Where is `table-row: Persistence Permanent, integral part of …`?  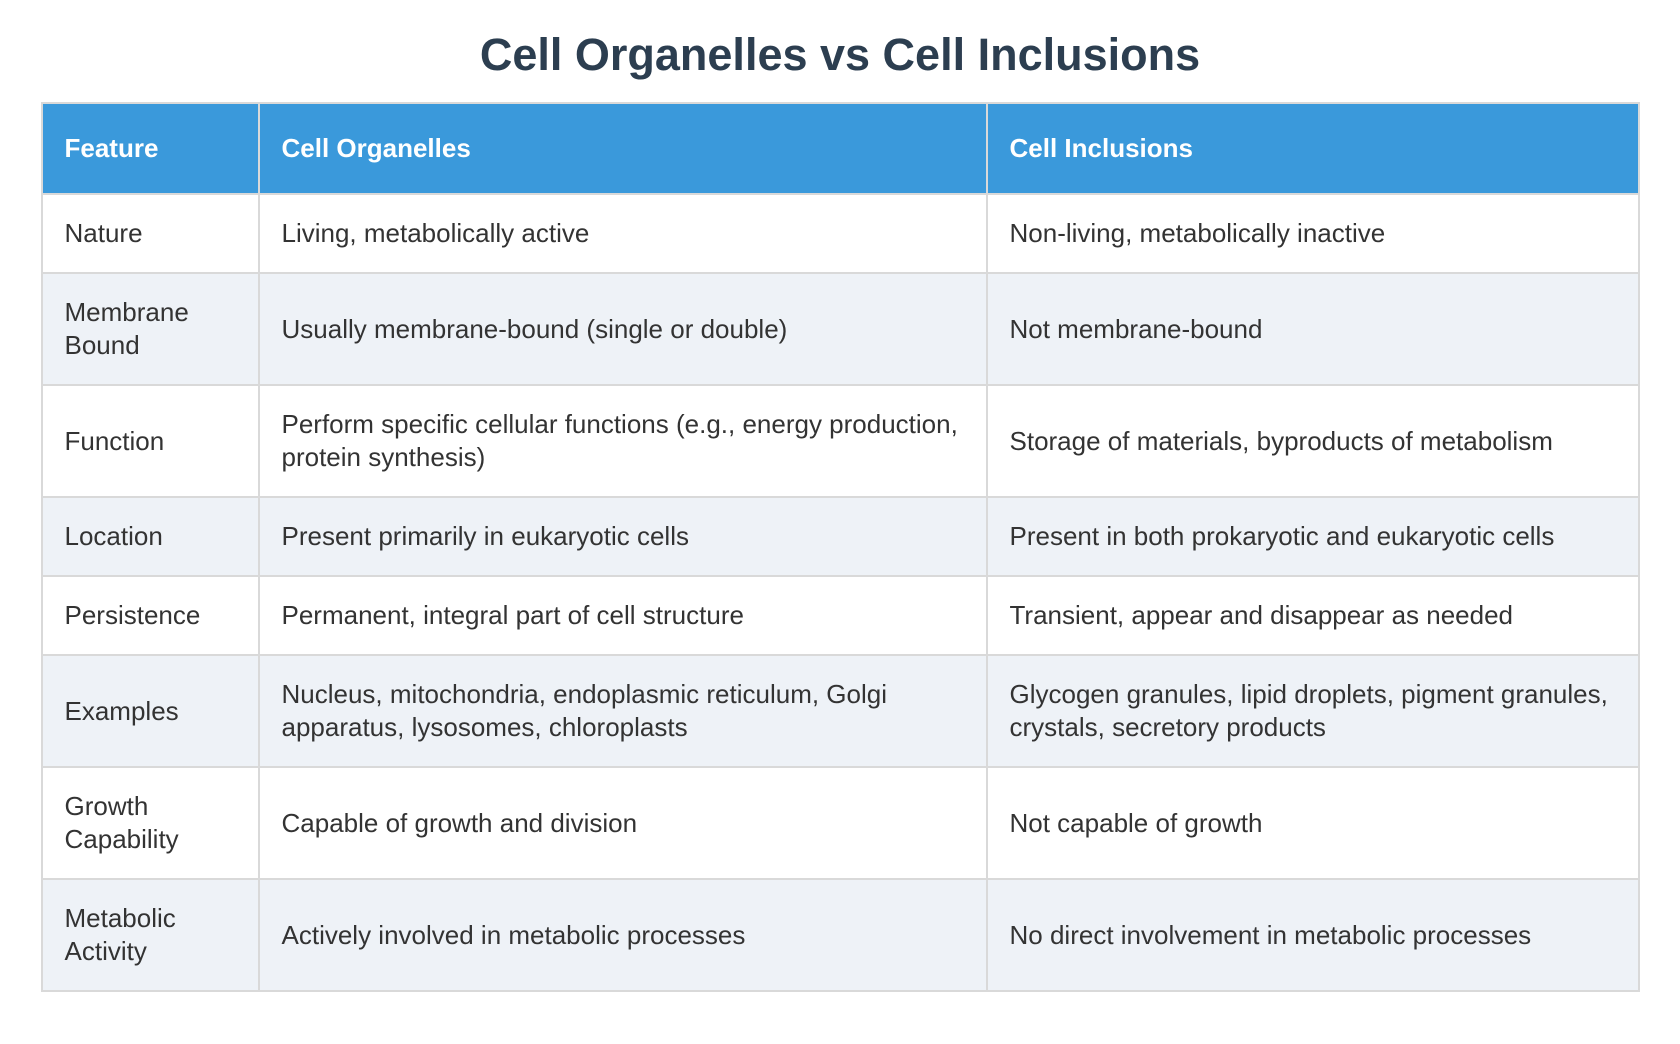
table-row: Persistence Permanent, integral part of … is located at coordinates (840, 615).